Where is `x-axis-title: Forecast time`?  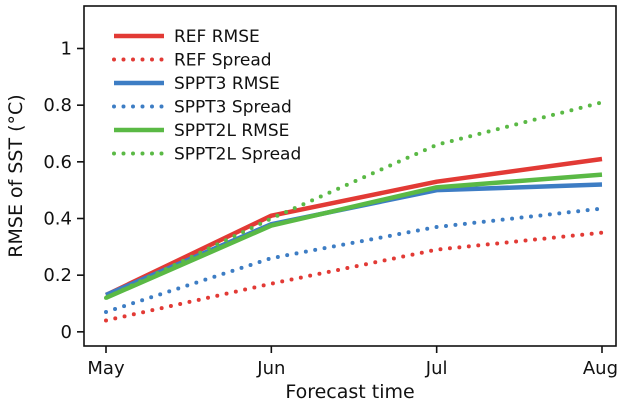
x-axis-title: Forecast time is located at coordinates (349, 392).